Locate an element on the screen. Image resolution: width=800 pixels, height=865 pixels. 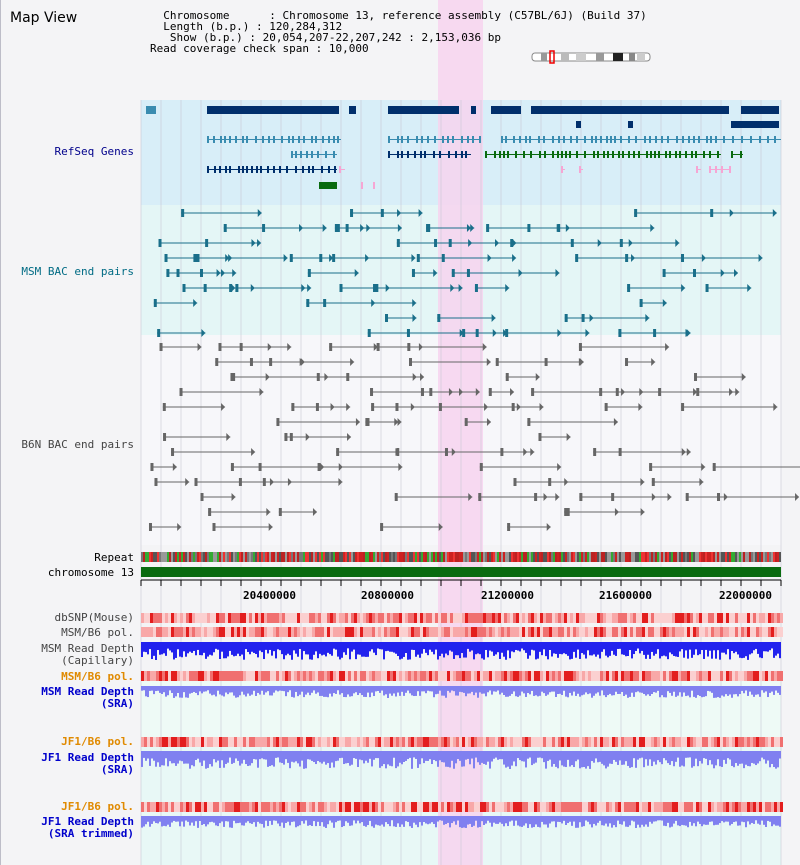
gene-block is located at coordinates (352, 110).